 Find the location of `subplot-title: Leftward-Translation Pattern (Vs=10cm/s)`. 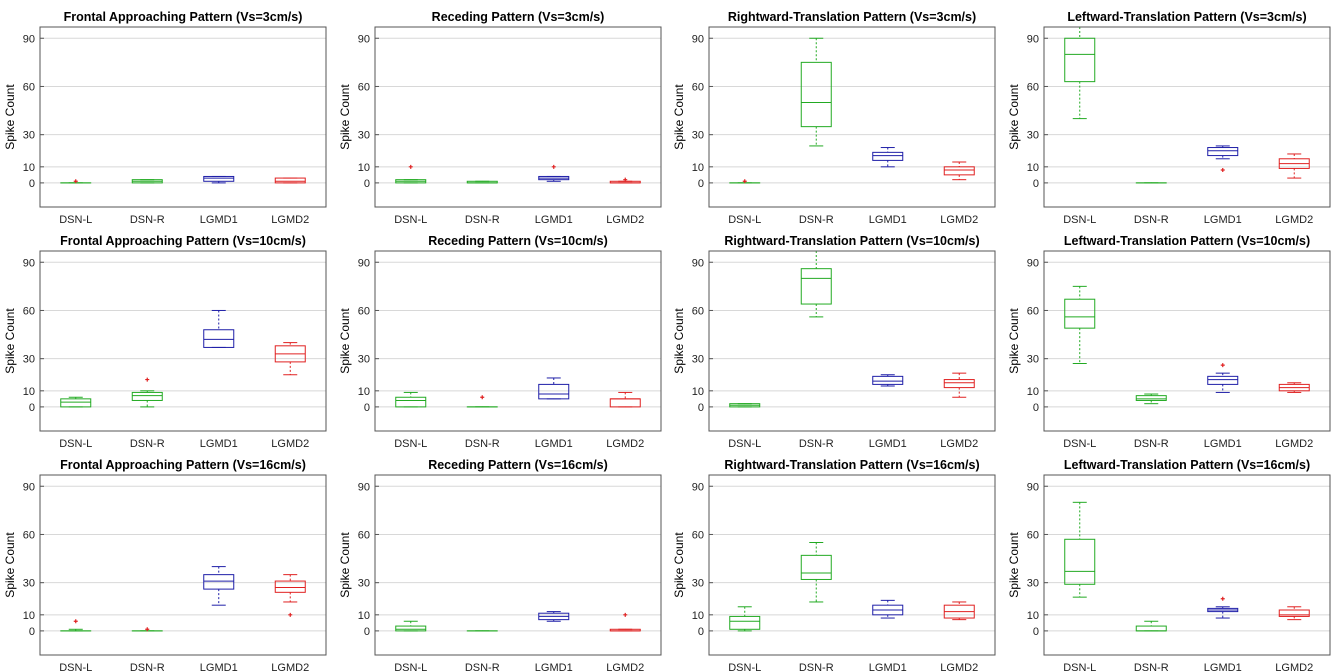

subplot-title: Leftward-Translation Pattern (Vs=10cm/s) is located at coordinates (1187, 241).